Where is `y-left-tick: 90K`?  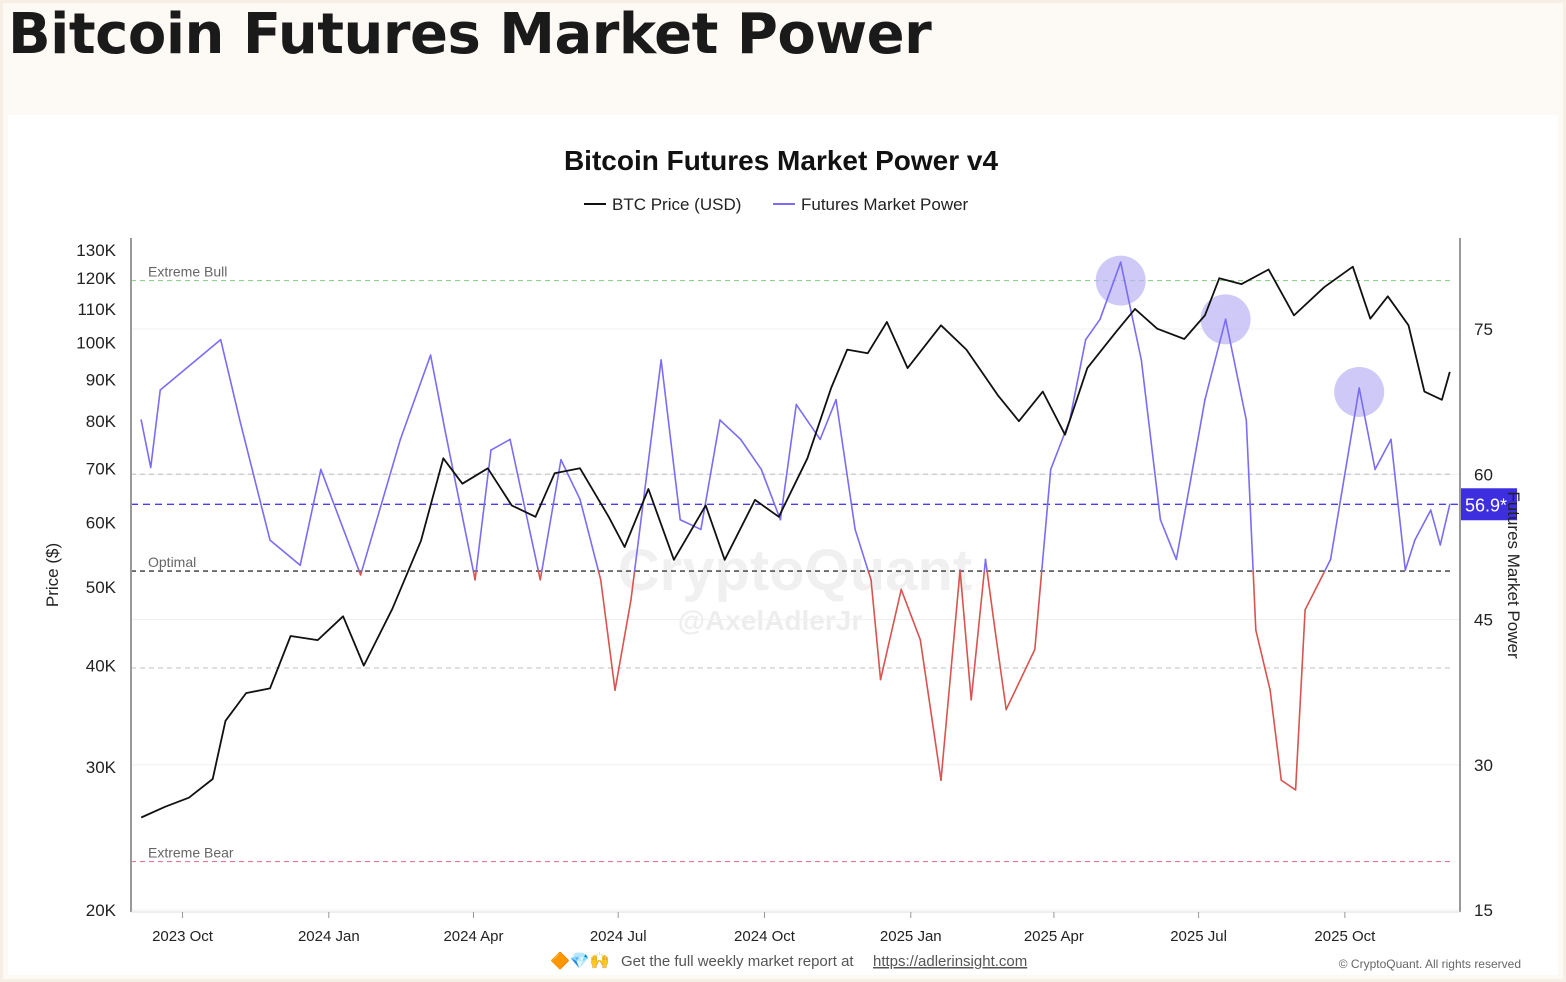 y-left-tick: 90K is located at coordinates (101, 380).